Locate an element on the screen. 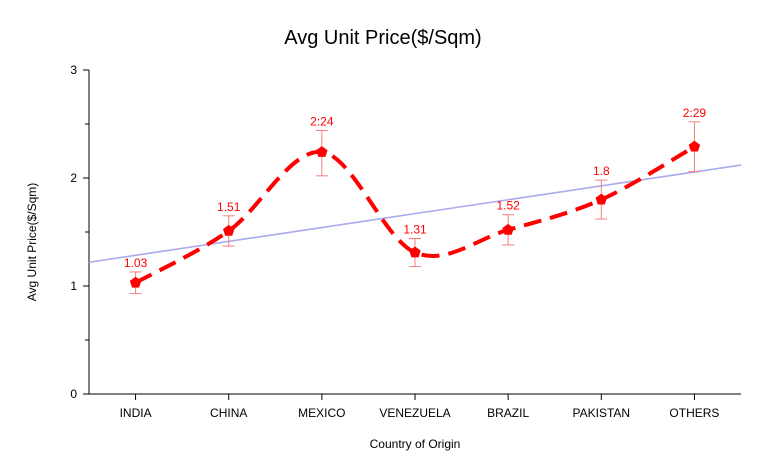 This screenshot has width=765, height=476. x-axis-label: Country of Origin is located at coordinates (415, 444).